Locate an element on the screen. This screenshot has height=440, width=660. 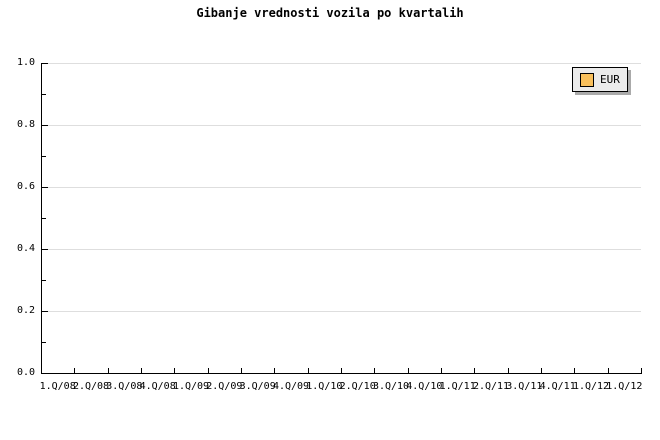
y-axis-label: 0.6 is located at coordinates (25, 186).